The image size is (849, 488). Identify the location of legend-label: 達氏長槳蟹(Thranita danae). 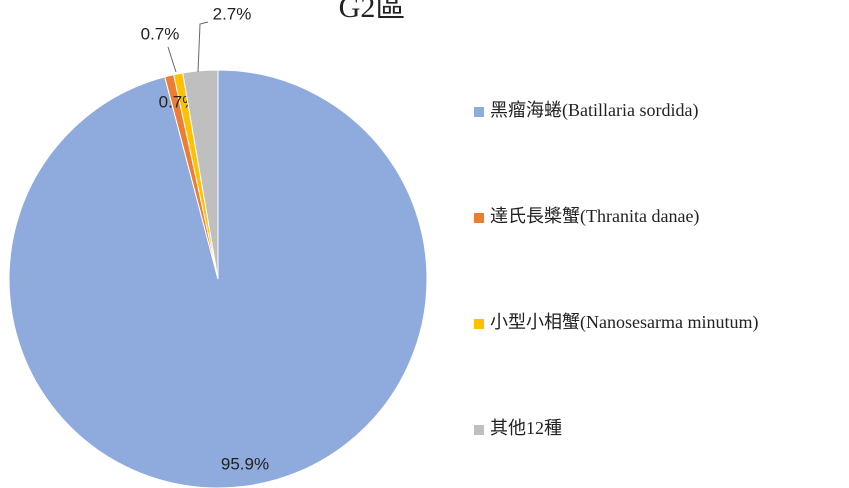
(594, 216).